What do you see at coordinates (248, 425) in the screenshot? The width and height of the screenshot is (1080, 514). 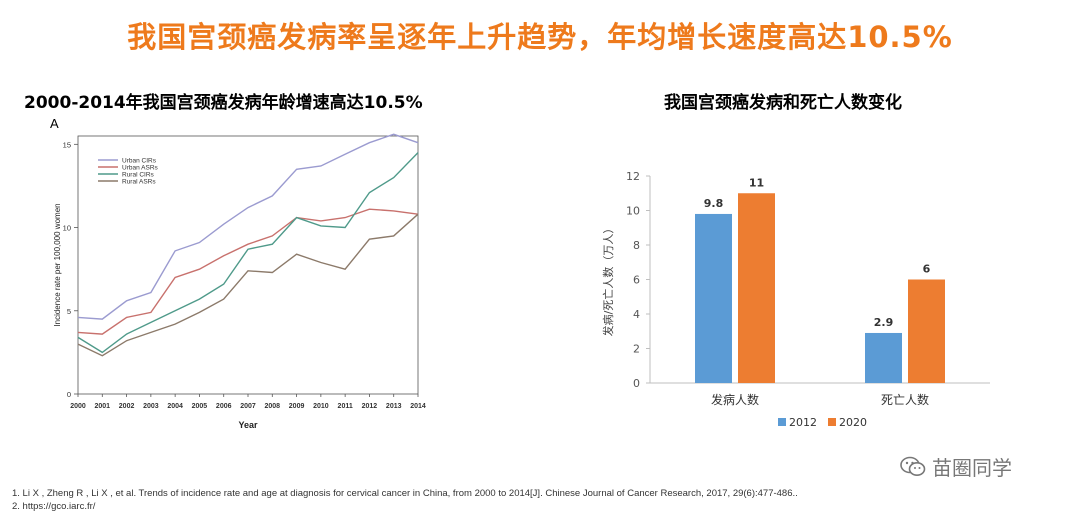 I see `x-axis-label: Year` at bounding box center [248, 425].